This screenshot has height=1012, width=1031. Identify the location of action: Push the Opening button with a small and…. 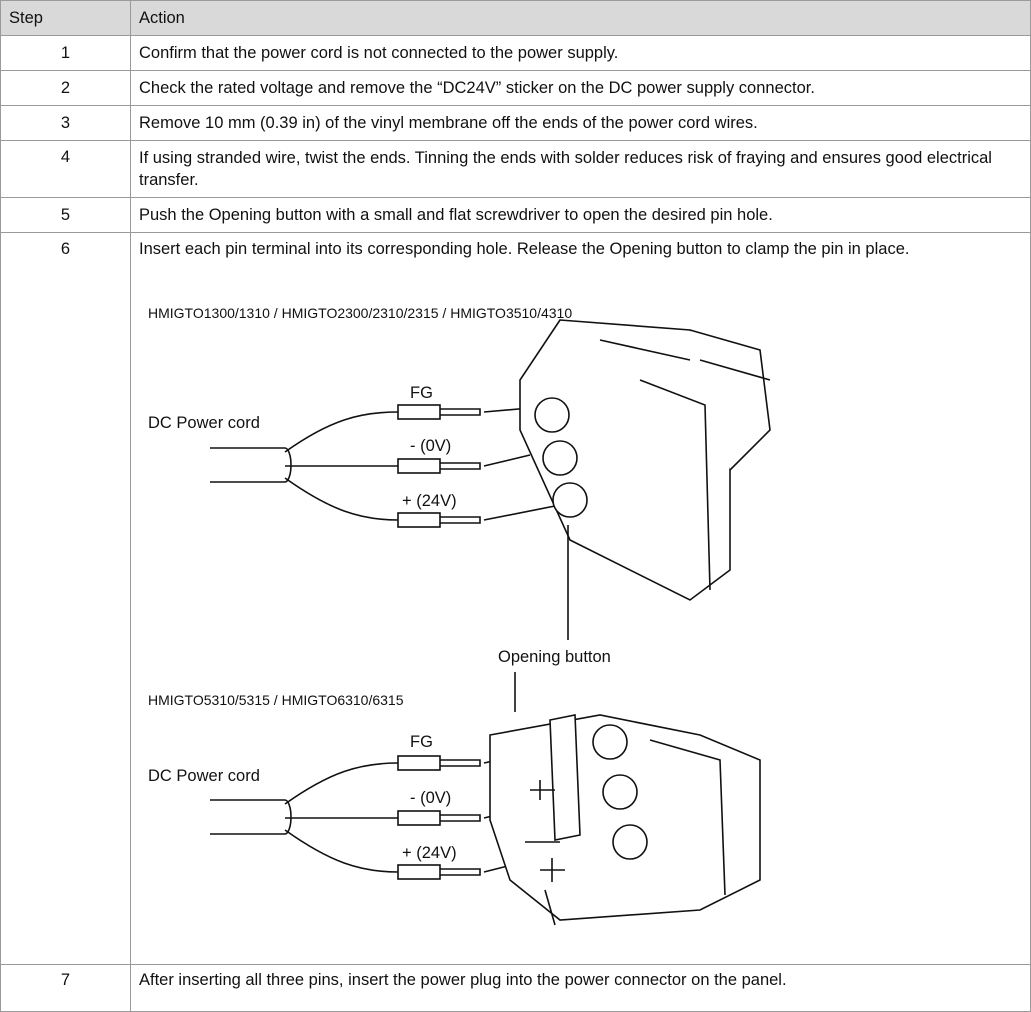
(580, 215).